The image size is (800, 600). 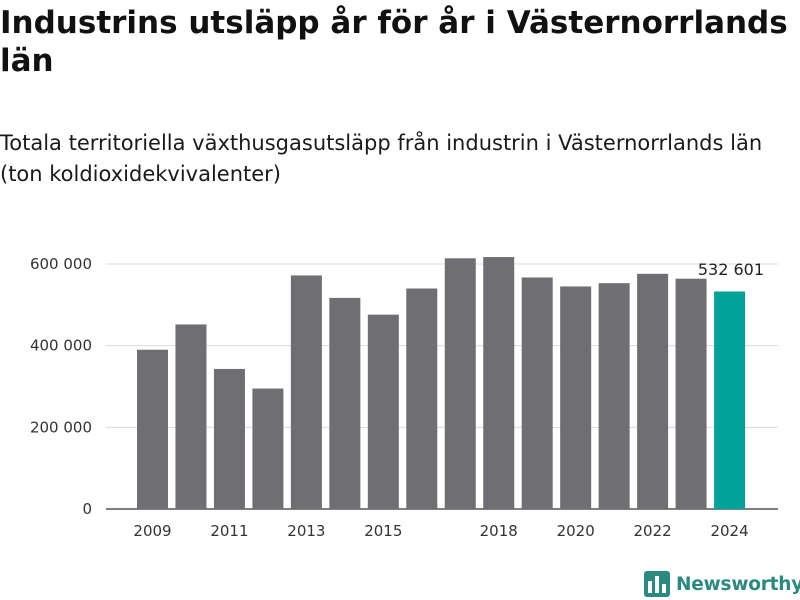 I want to click on bar-2017, so click(x=460, y=383).